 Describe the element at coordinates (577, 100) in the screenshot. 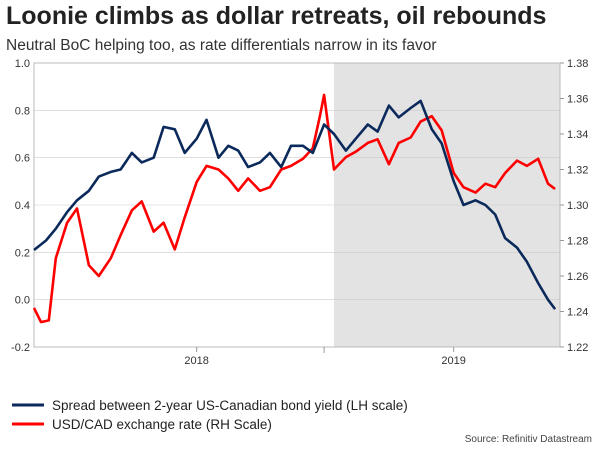

I see `right-tick-label: 1.36` at that location.